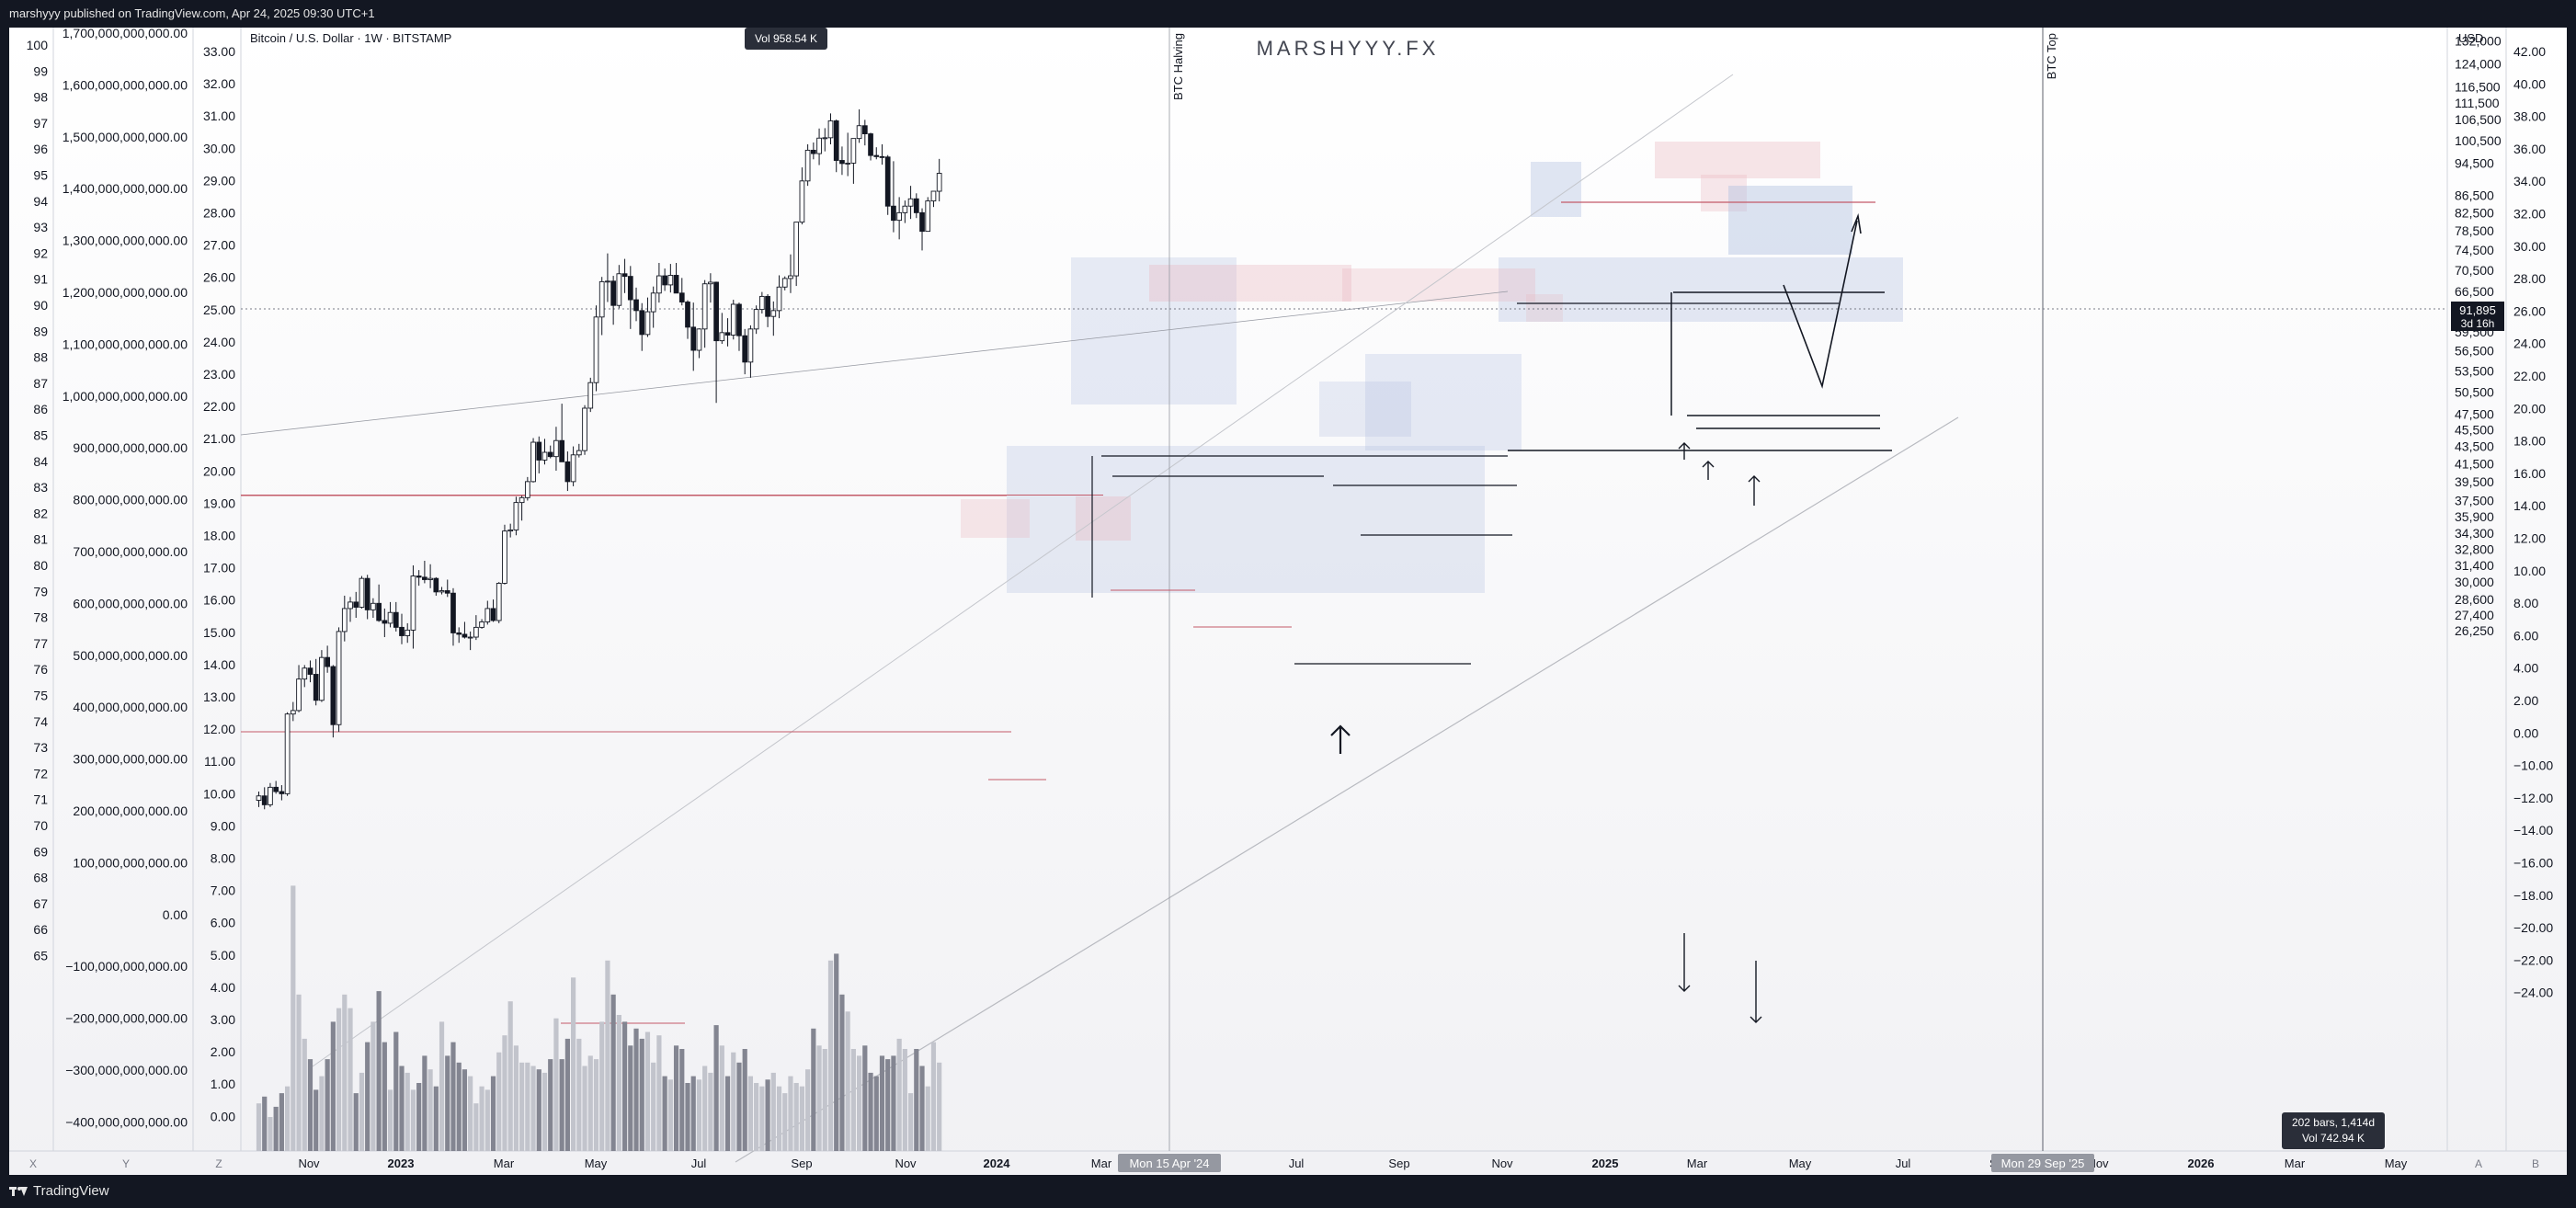  Describe the element at coordinates (40, 252) in the screenshot. I see `left-axis1-tick: 92` at that location.